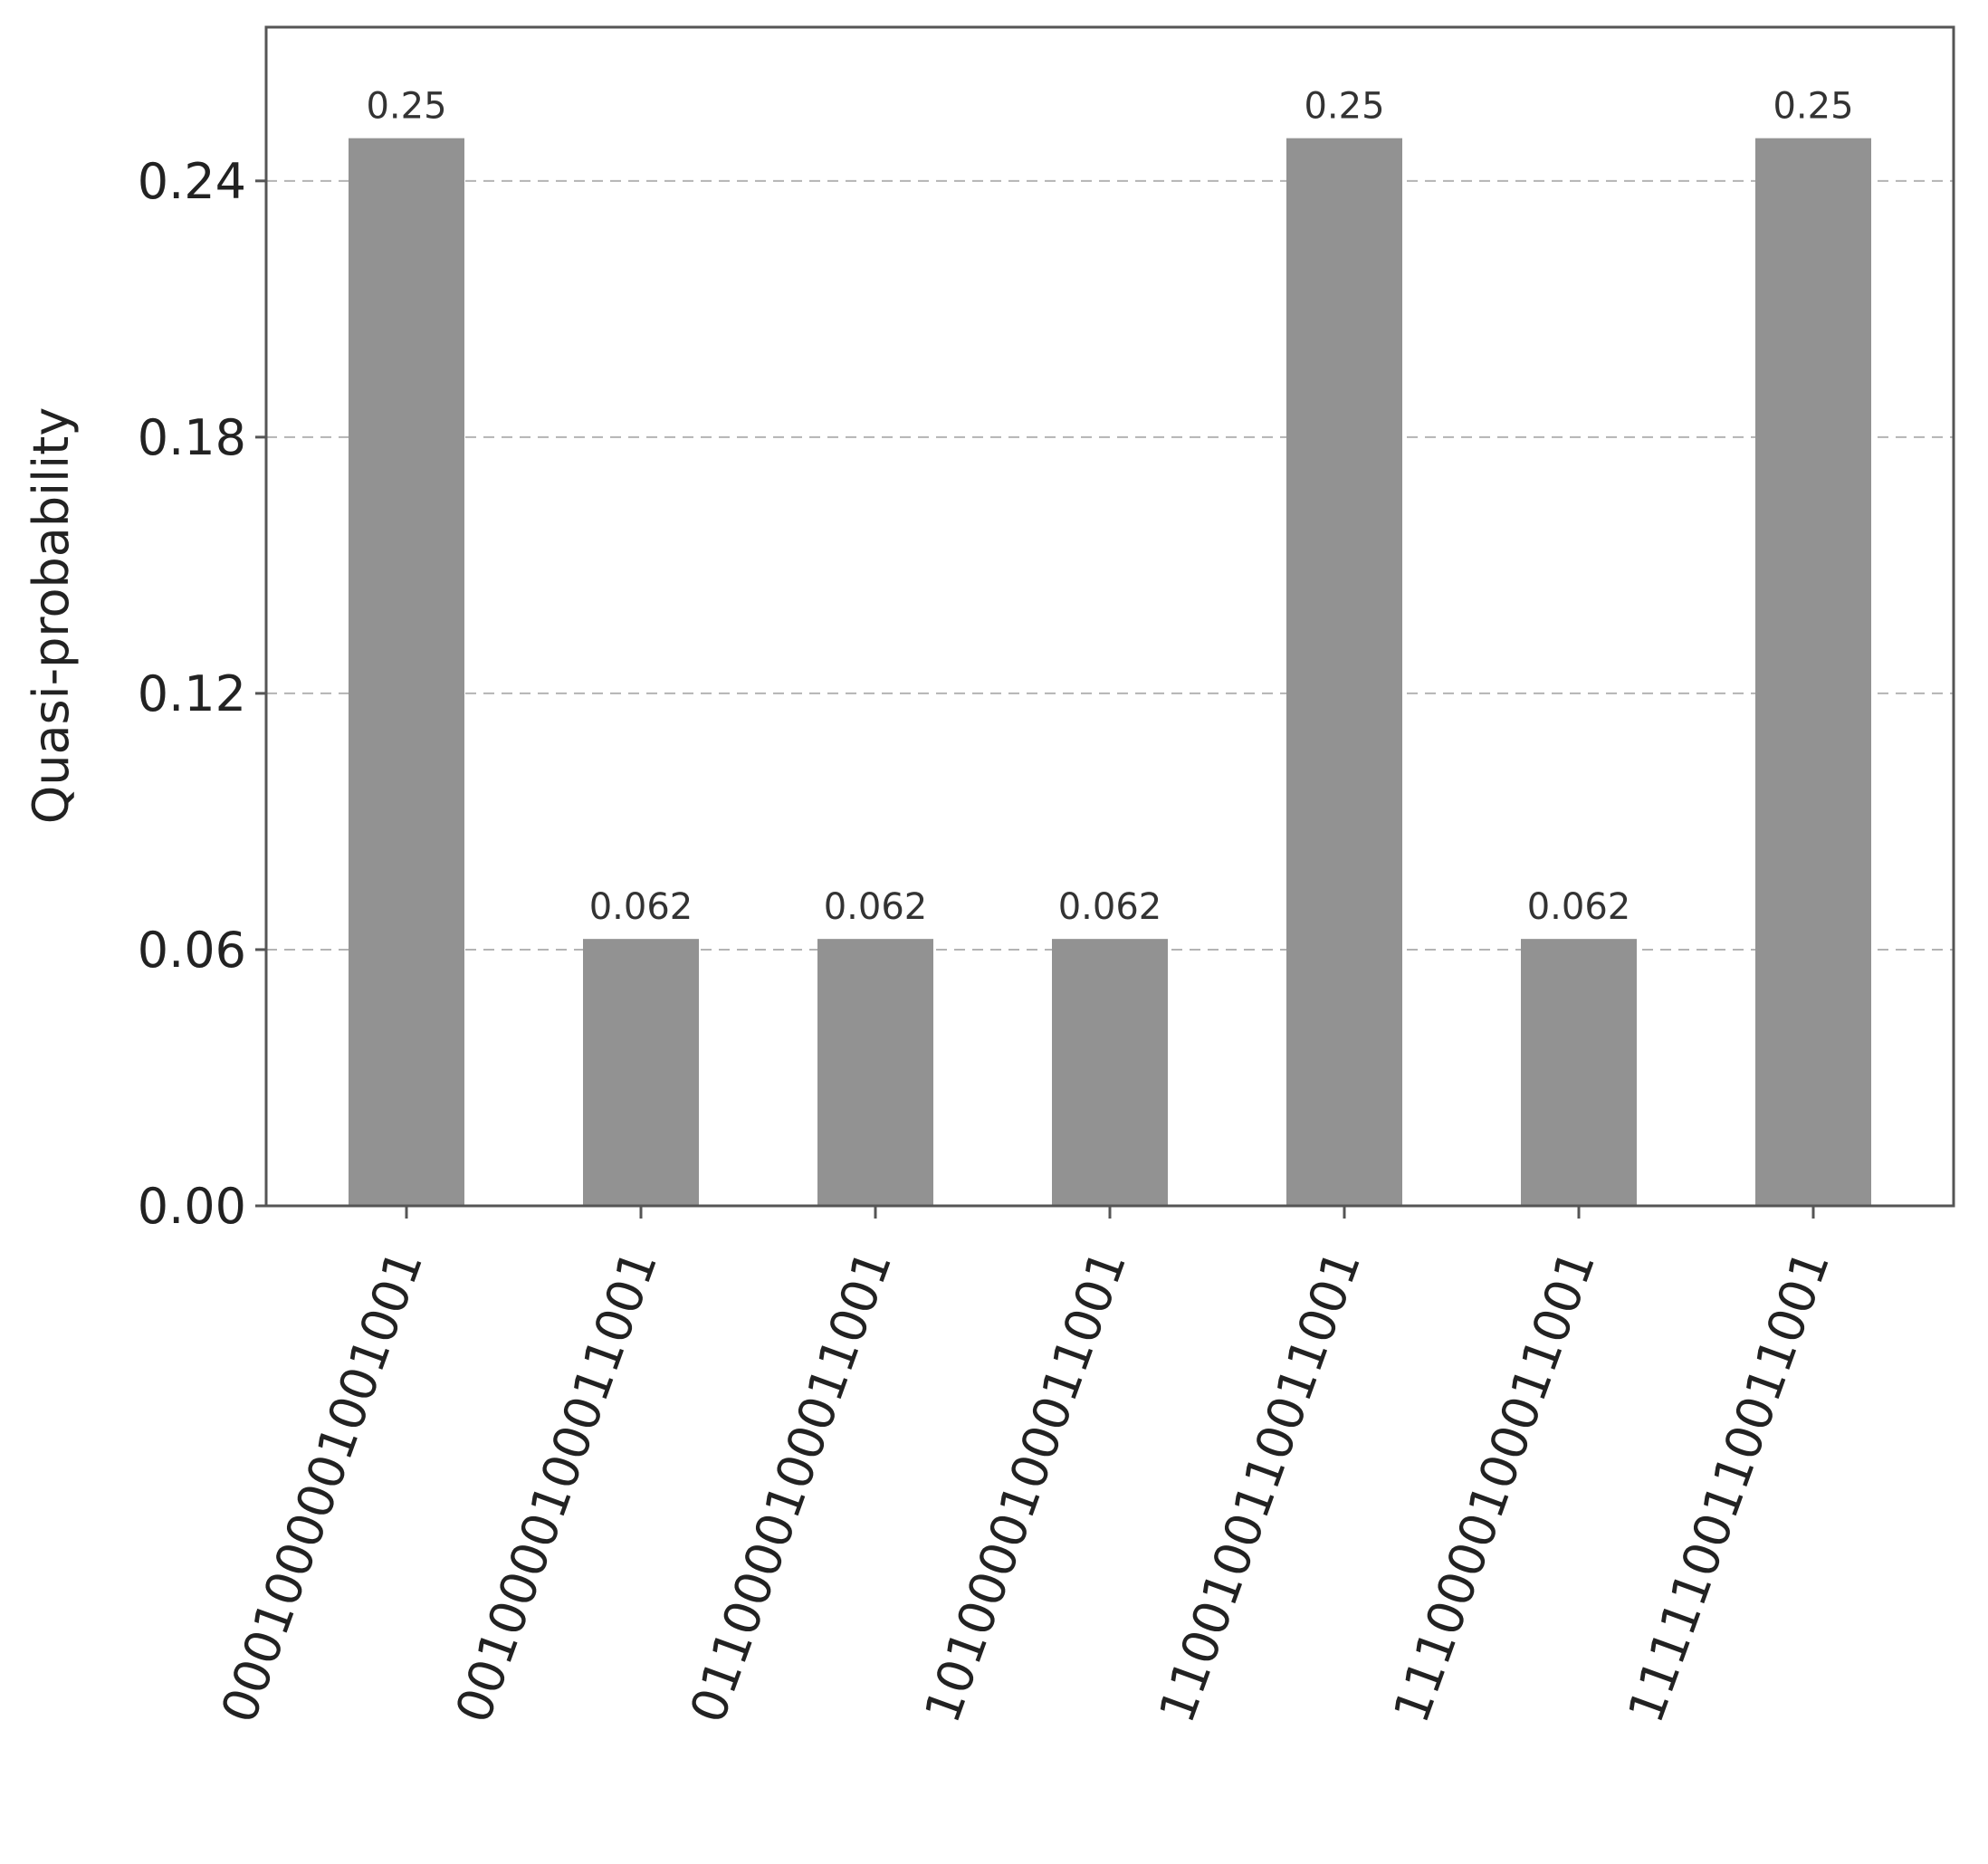 This screenshot has height=1864, width=1988. Describe the element at coordinates (192, 1206) in the screenshot. I see `y-tick-label: 0.00` at that location.